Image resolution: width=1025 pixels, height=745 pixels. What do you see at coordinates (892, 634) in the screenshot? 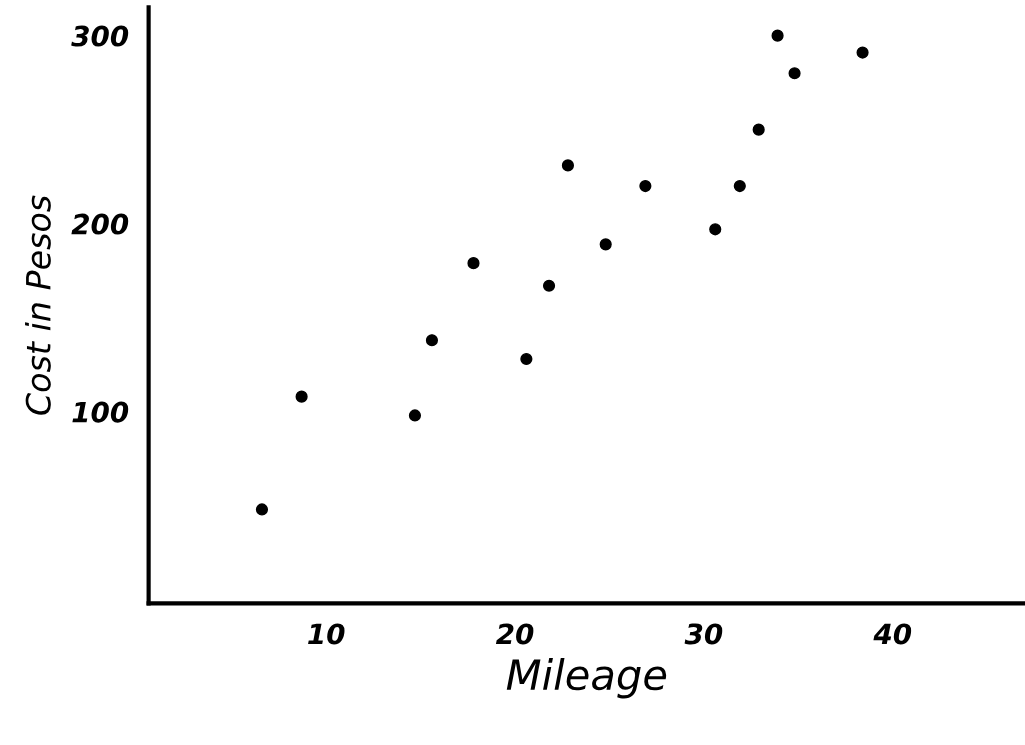
I see `x-tick-label: 40` at bounding box center [892, 634].